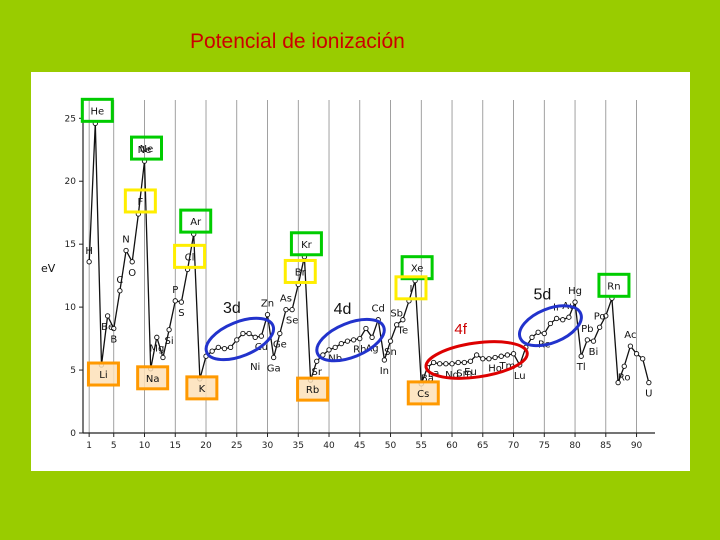 The image size is (720, 540). What do you see at coordinates (113, 340) in the screenshot?
I see `element-label: B` at bounding box center [113, 340].